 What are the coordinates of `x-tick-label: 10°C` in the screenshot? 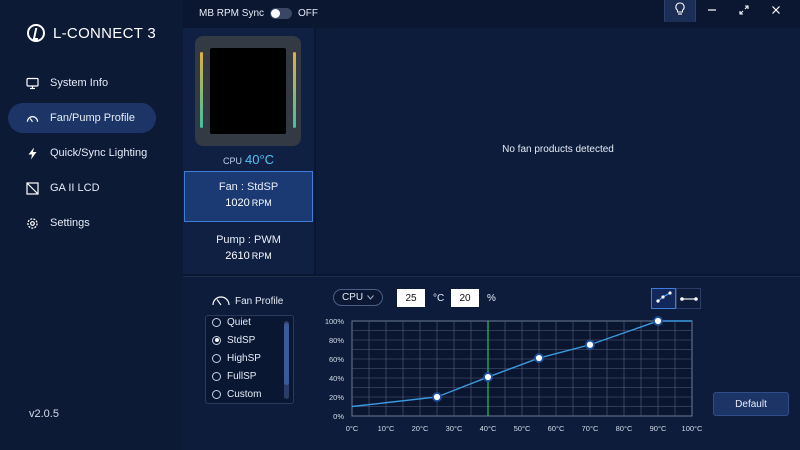 It's located at (386, 428).